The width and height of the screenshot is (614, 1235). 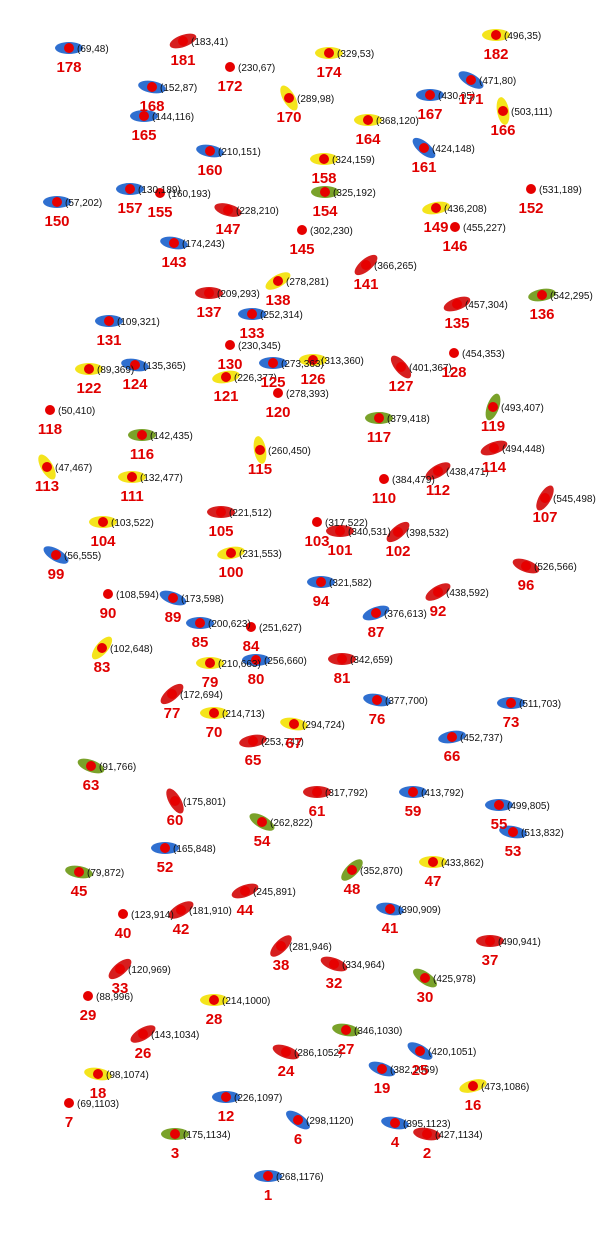 What do you see at coordinates (256, 68) in the screenshot?
I see `coord-label-172: (230,67)` at bounding box center [256, 68].